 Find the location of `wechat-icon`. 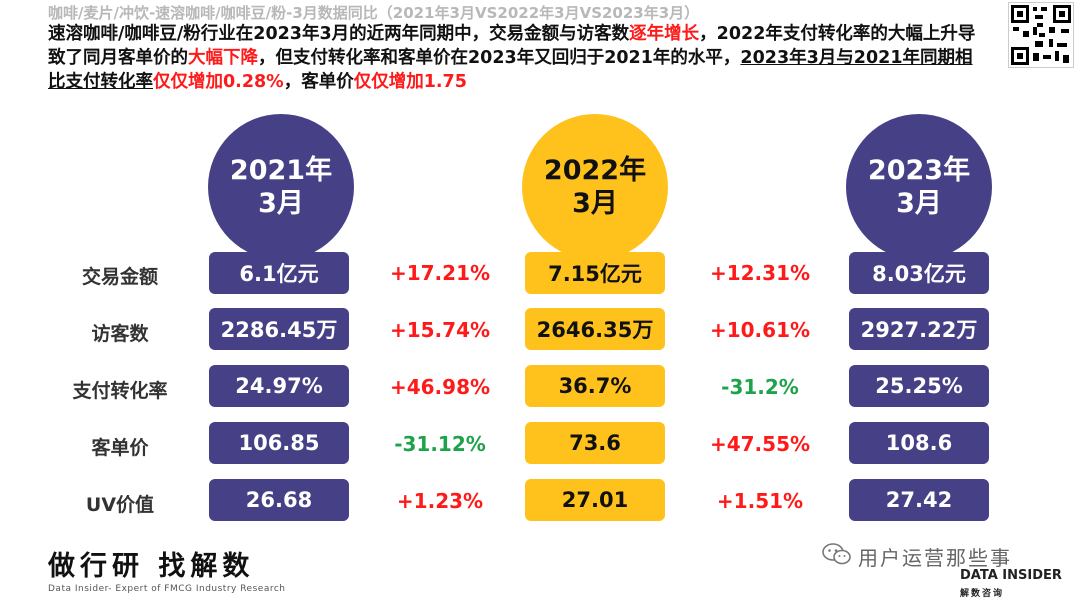

wechat-icon is located at coordinates (837, 556).